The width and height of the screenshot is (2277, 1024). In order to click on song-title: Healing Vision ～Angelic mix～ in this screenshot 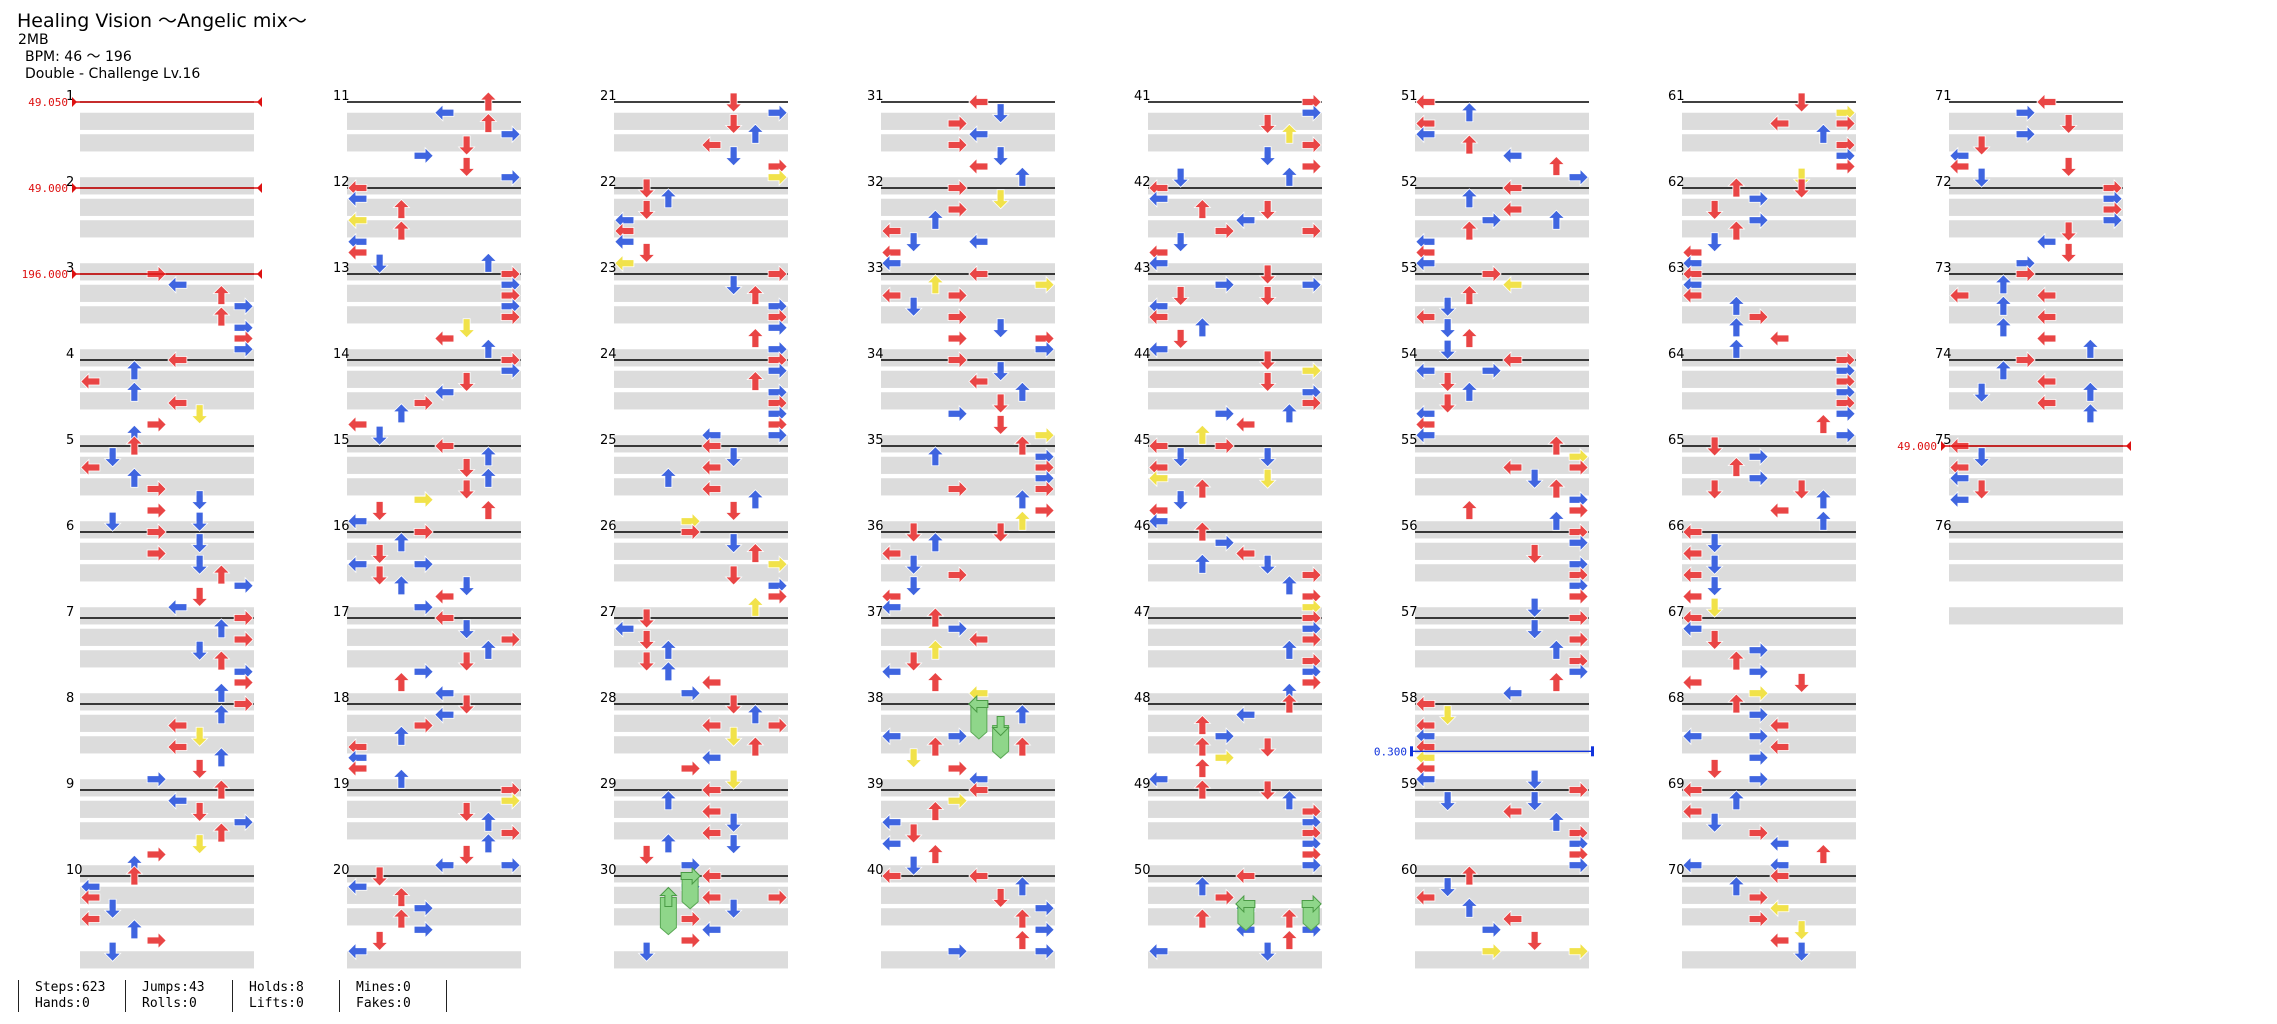, I will do `click(162, 21)`.